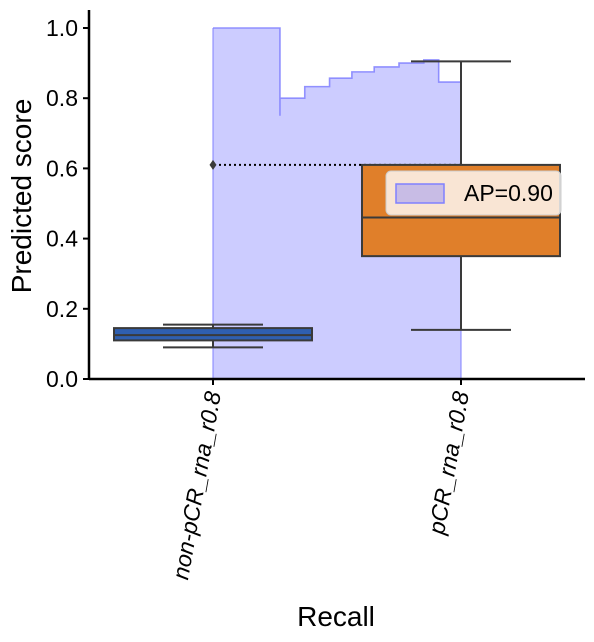 This screenshot has height=642, width=594. I want to click on pr-step-line, so click(337, 71).